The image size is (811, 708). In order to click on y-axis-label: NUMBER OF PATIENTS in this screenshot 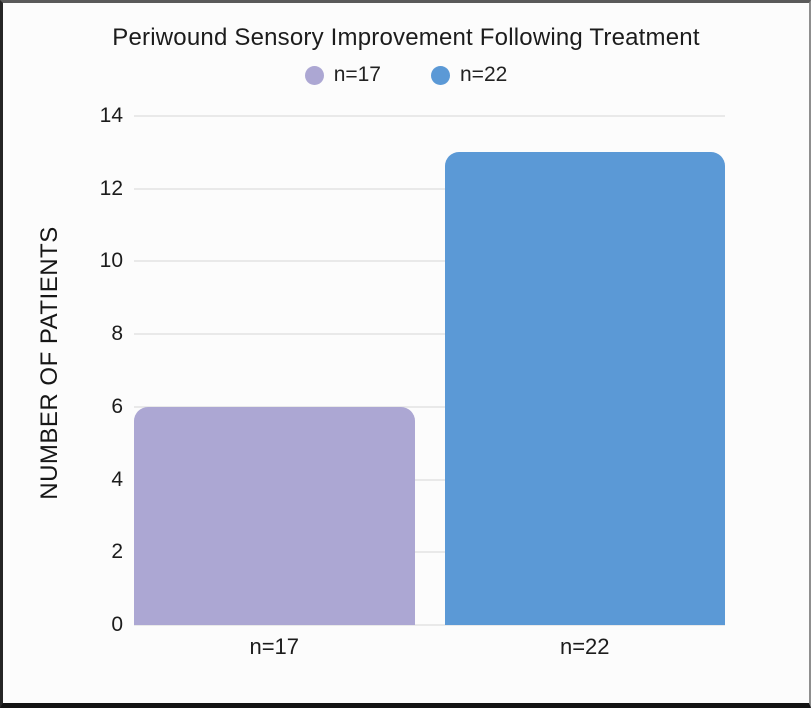, I will do `click(49, 363)`.